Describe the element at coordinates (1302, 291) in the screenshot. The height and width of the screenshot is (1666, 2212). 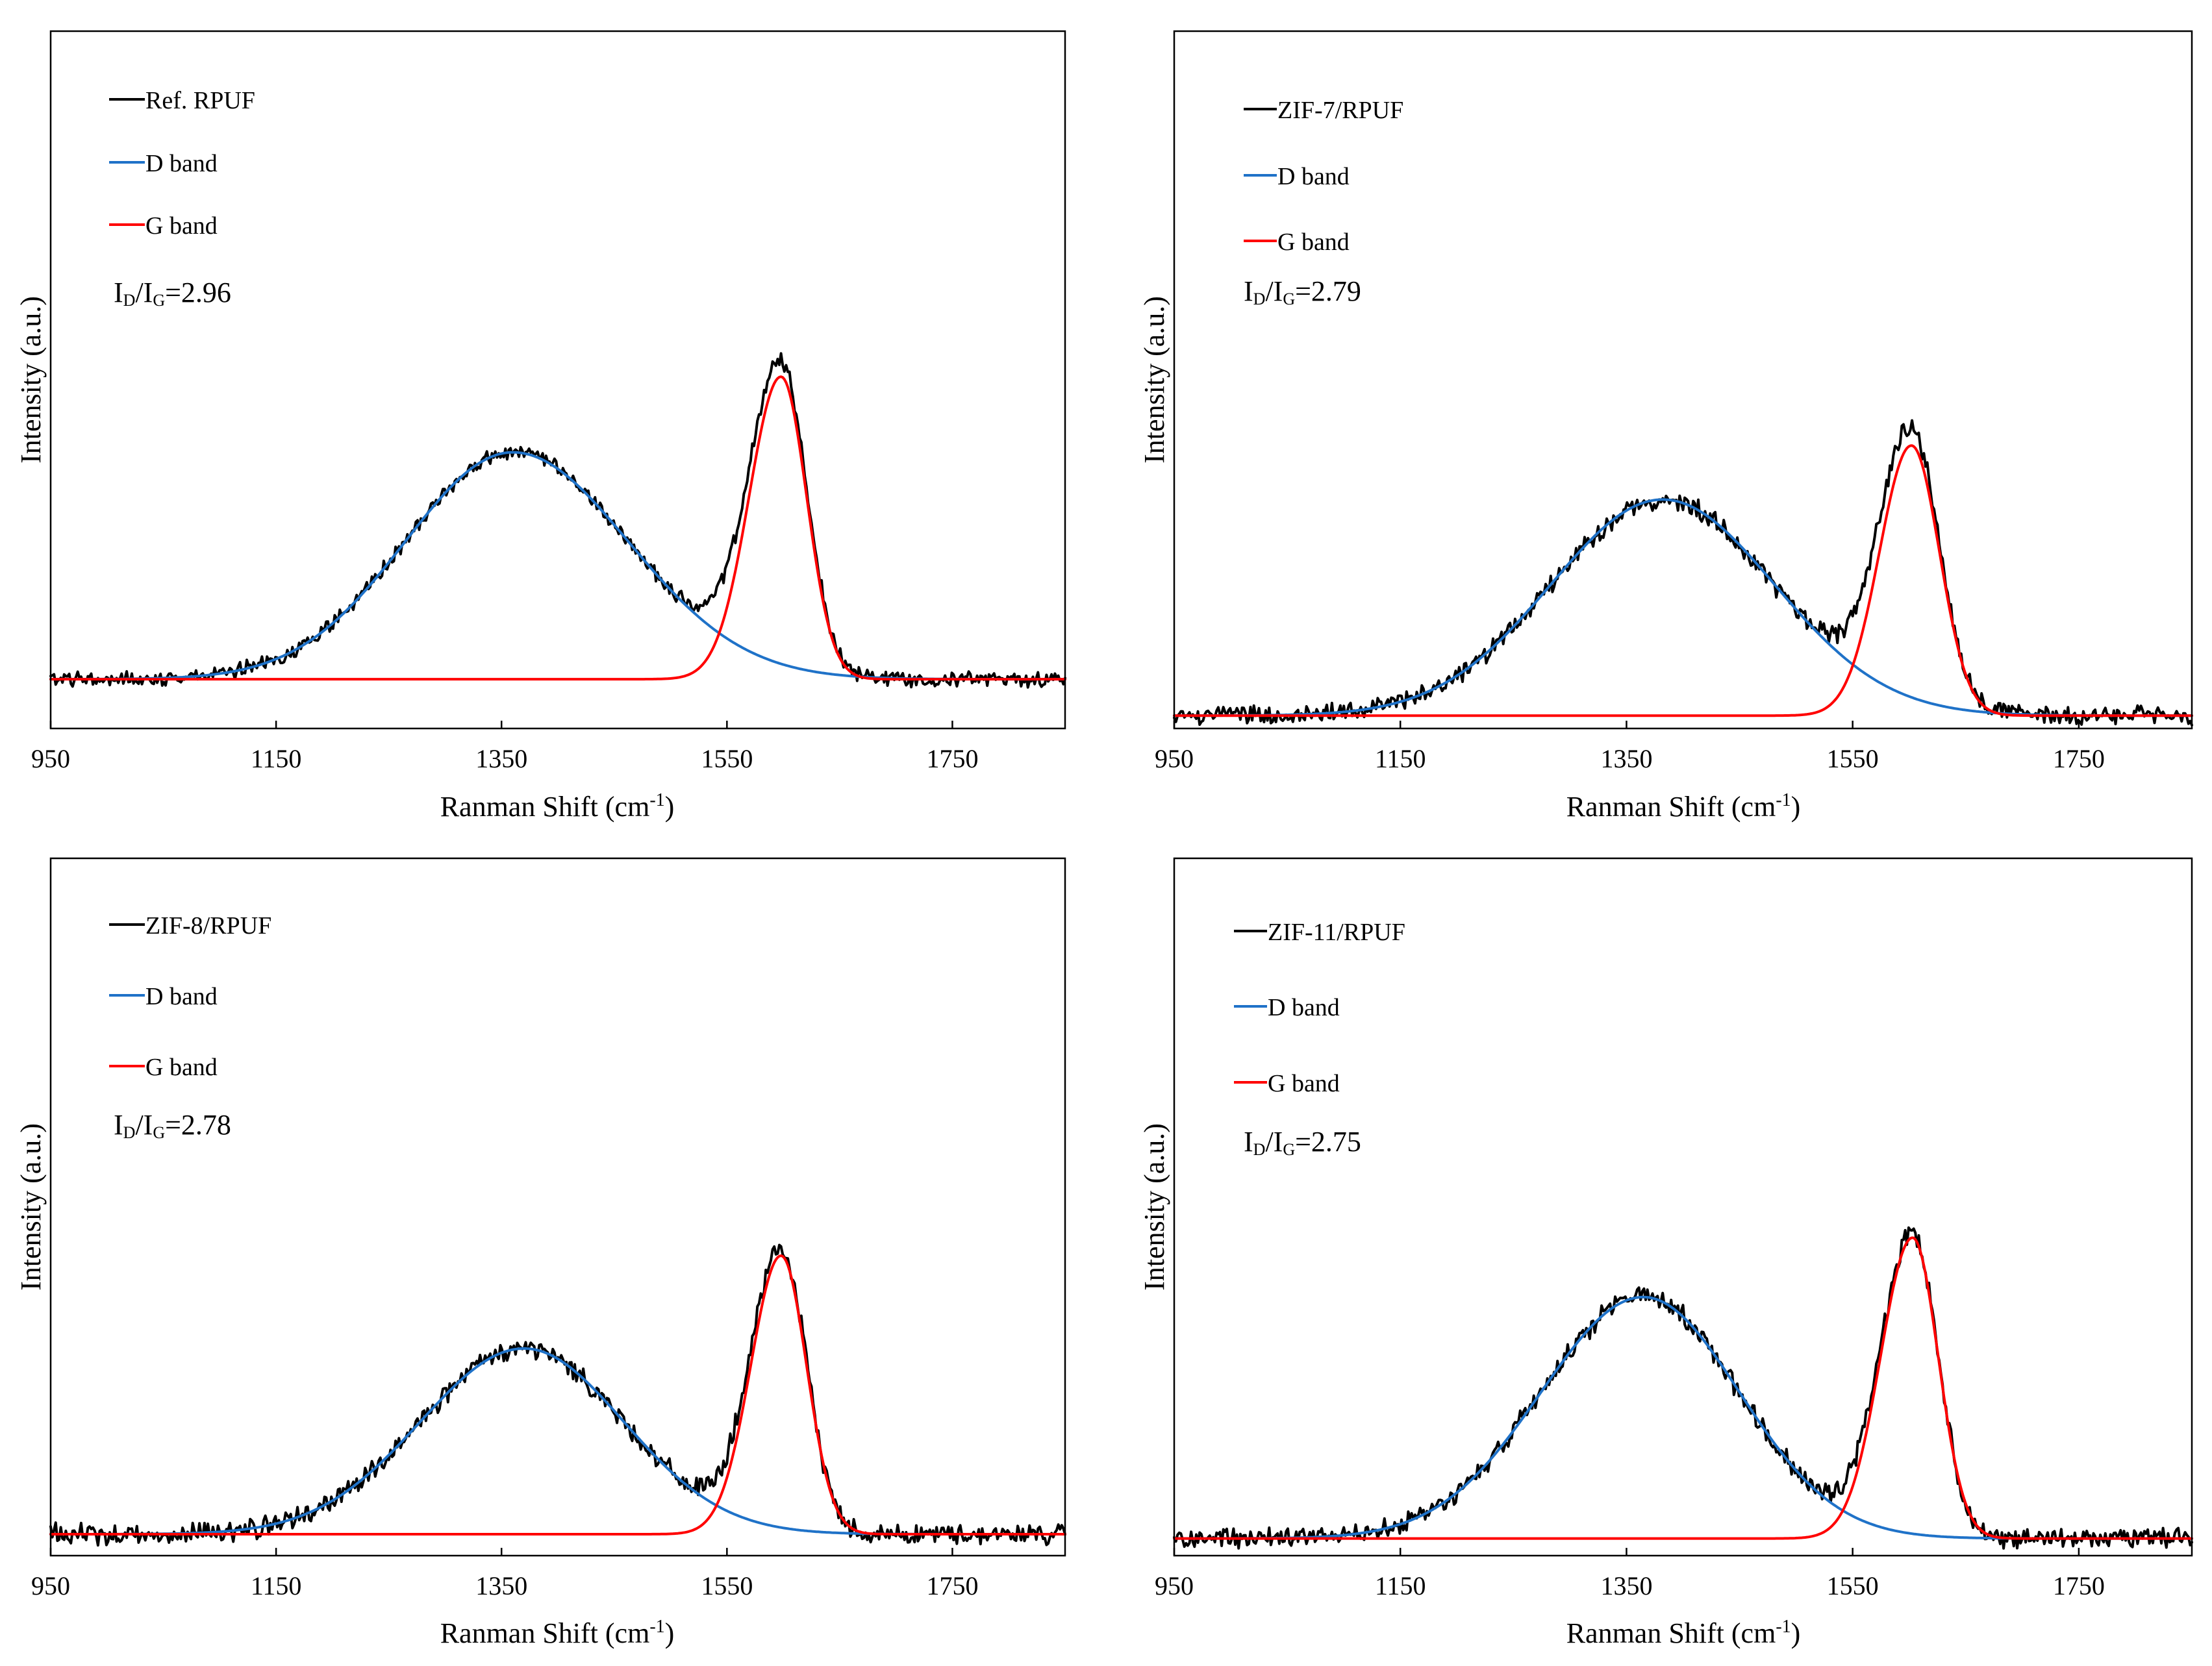
I see `id-ig-ratio-label: ID/IG=2.79` at that location.